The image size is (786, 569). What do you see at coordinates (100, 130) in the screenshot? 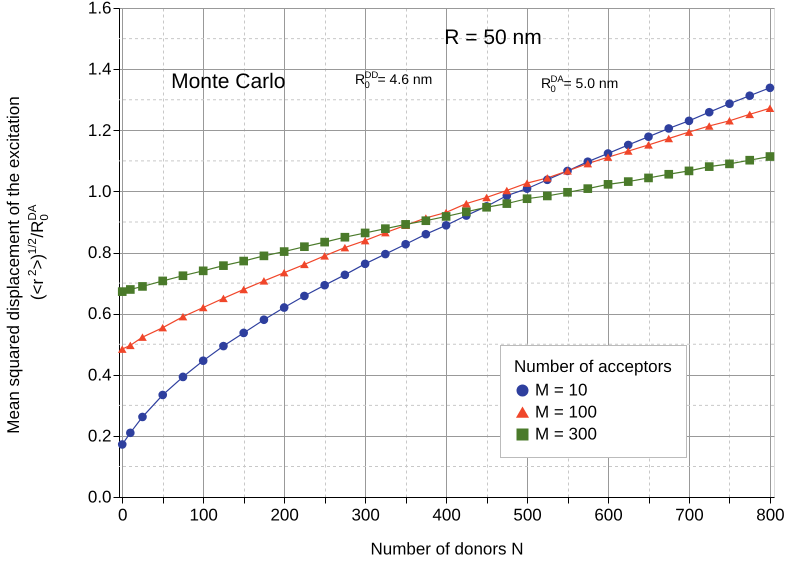
I see `y-tick-label: 1.2` at bounding box center [100, 130].